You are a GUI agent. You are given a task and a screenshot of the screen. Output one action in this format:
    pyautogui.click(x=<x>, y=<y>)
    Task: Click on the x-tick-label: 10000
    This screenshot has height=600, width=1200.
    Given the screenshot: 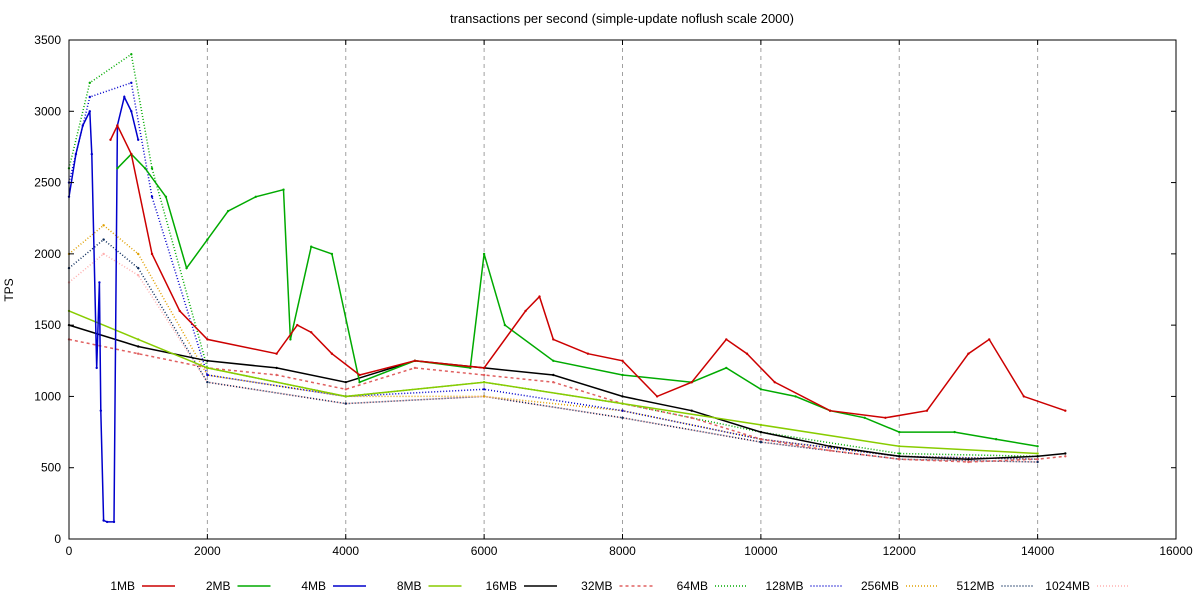 What is the action you would take?
    pyautogui.click(x=761, y=551)
    